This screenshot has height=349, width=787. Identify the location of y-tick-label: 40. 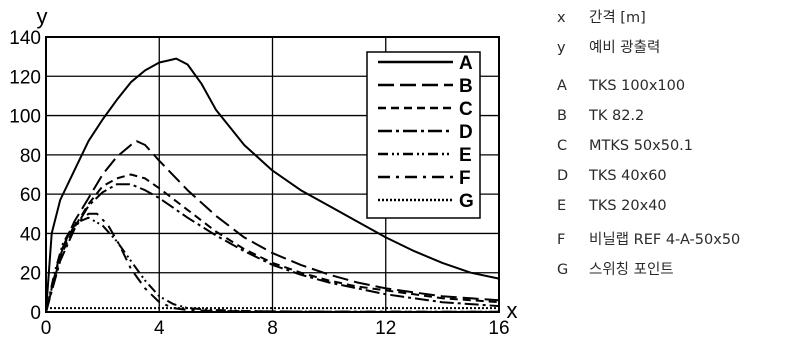
(30, 234).